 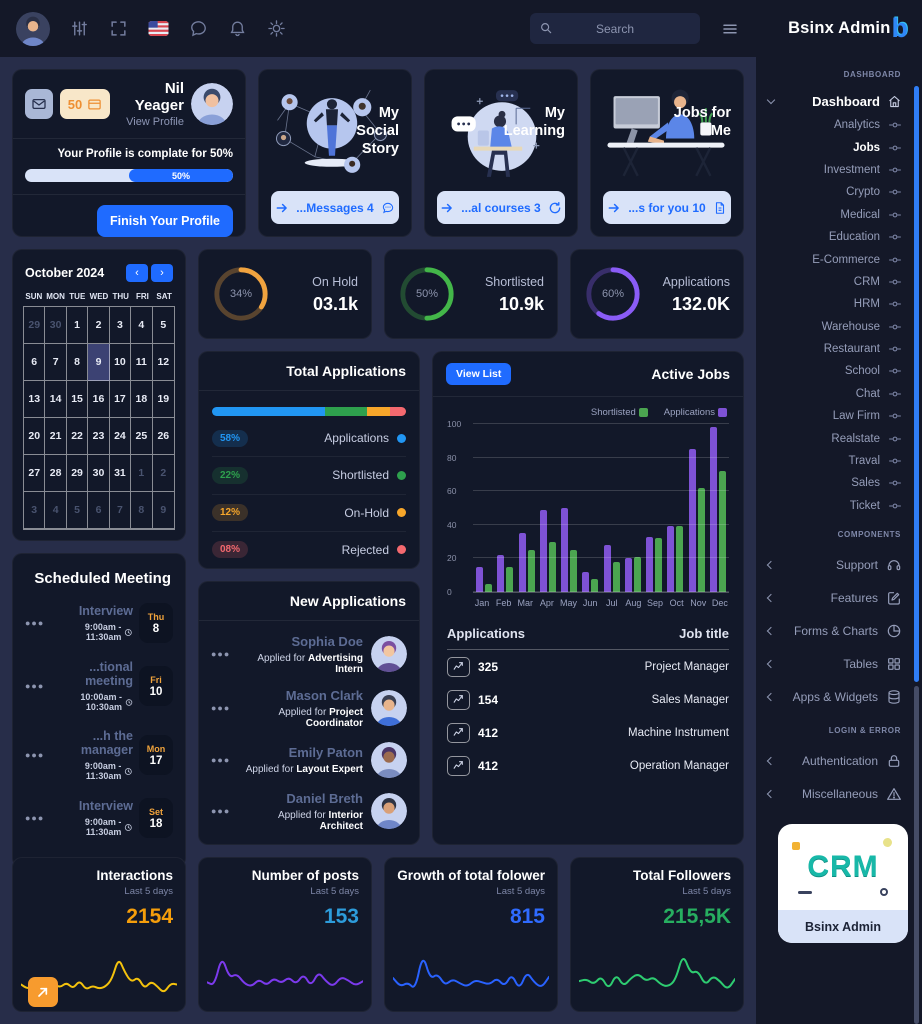 I want to click on calendar-day: 25, so click(x=142, y=436).